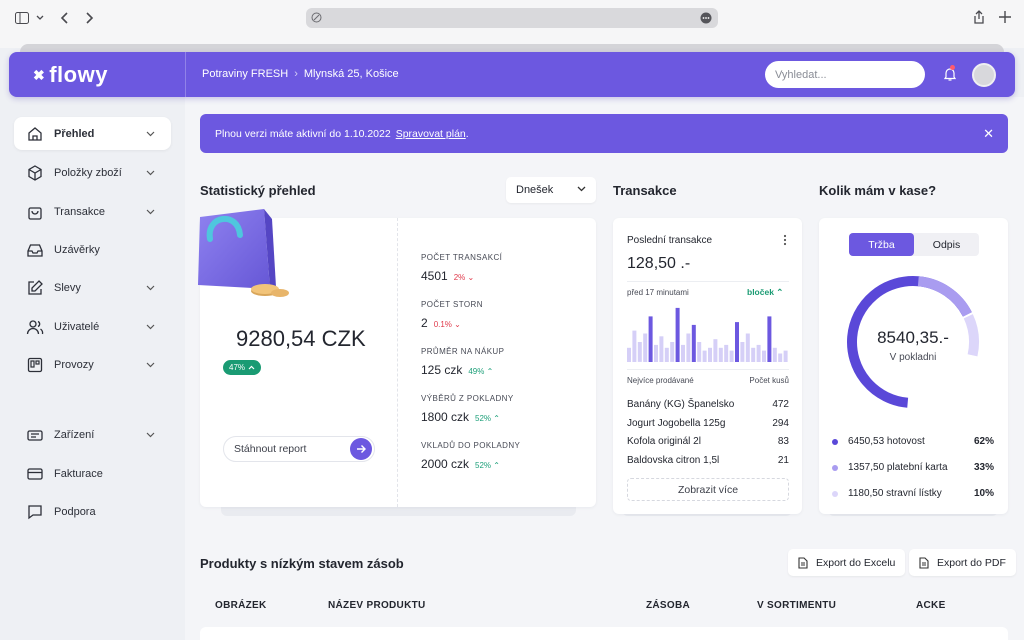 The height and width of the screenshot is (640, 1024). I want to click on sidebar-item-fakturace: Fakturace, so click(92, 473).